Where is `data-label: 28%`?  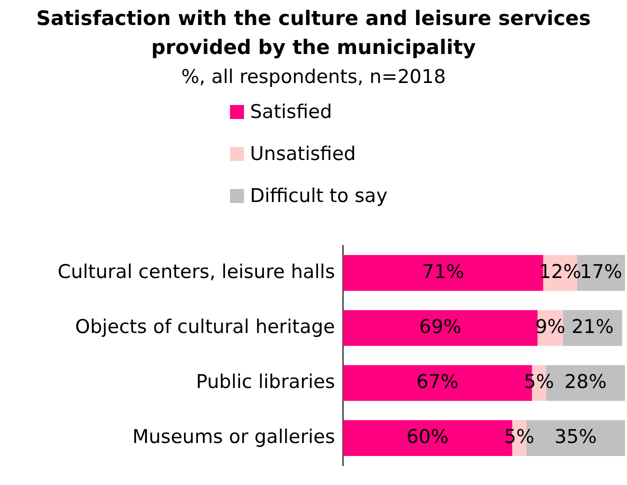
data-label: 28% is located at coordinates (585, 381).